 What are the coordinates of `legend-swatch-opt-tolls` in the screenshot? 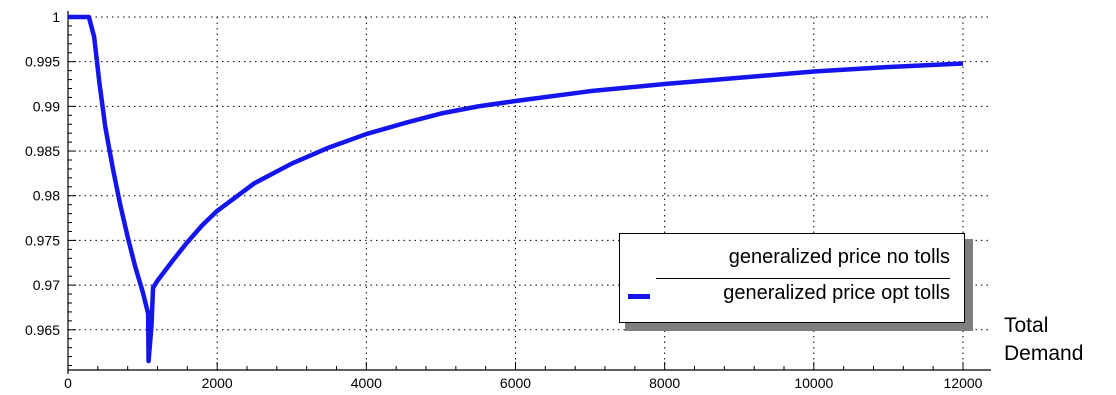 It's located at (639, 296).